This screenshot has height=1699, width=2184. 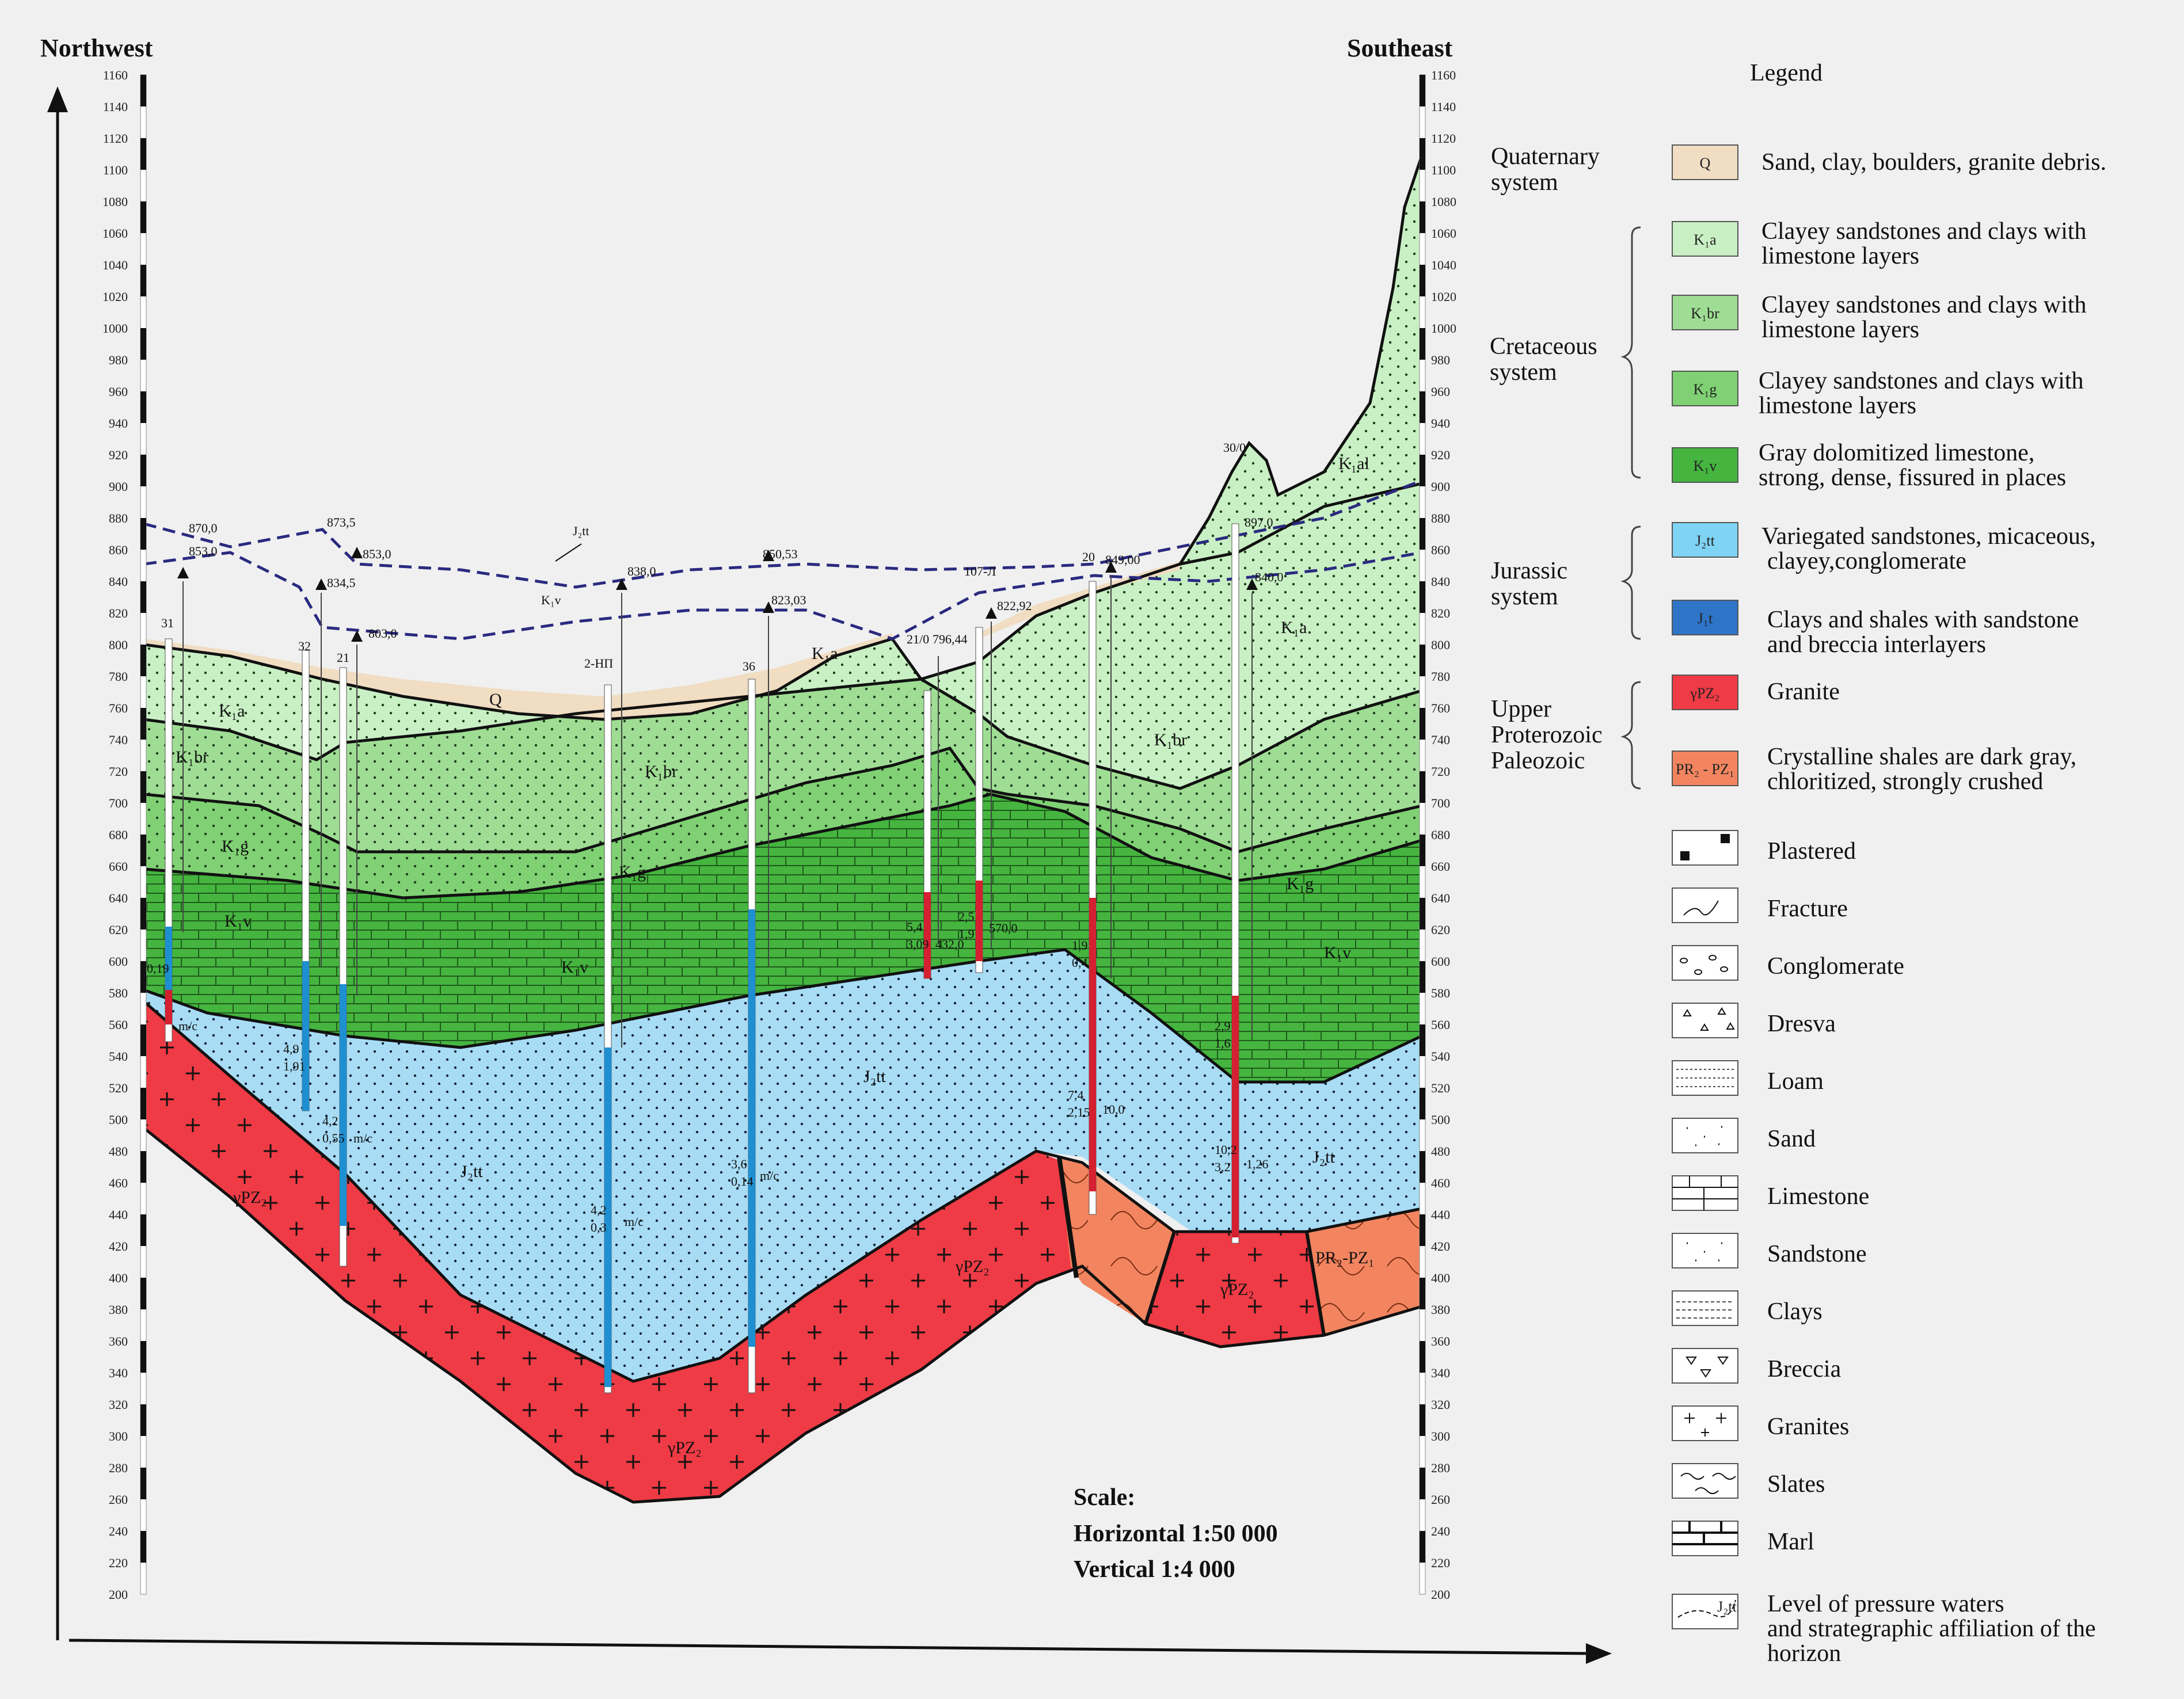 What do you see at coordinates (291, 1049) in the screenshot?
I see `well-value: 4,9` at bounding box center [291, 1049].